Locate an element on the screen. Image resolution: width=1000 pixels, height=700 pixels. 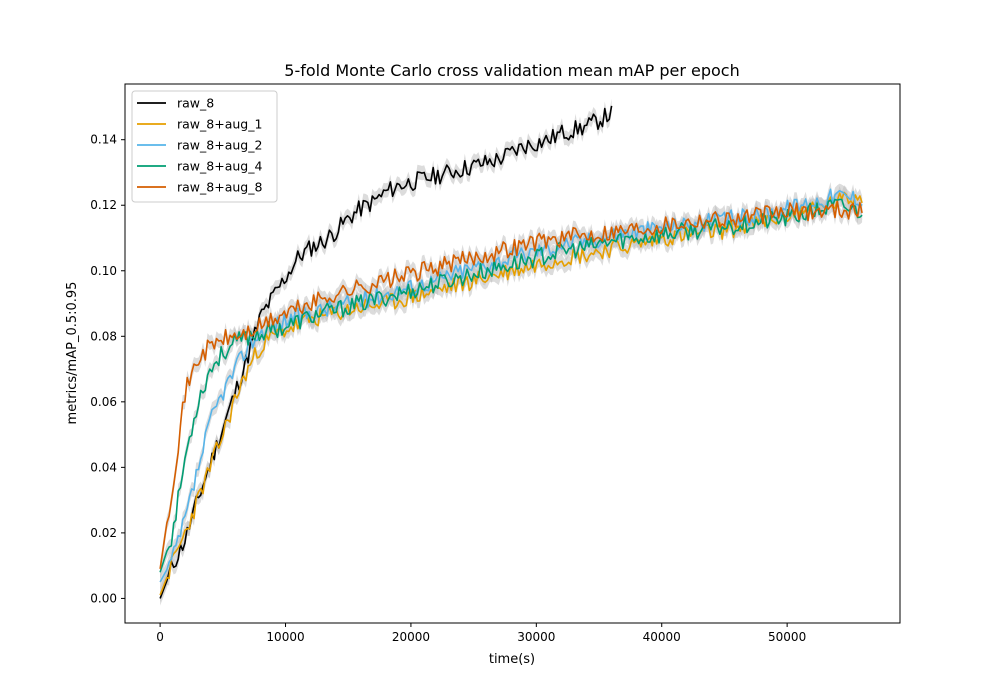
y-tick-label: 0.02 is located at coordinates (103, 533).